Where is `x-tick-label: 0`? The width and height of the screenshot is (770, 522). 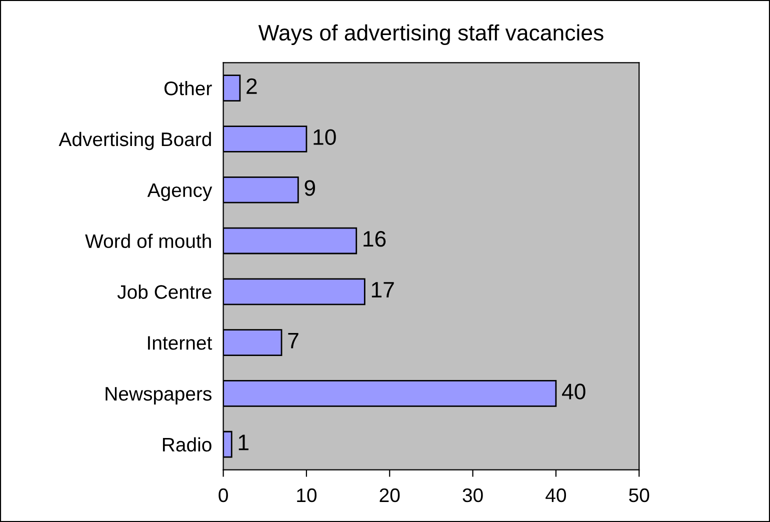
x-tick-label: 0 is located at coordinates (223, 495).